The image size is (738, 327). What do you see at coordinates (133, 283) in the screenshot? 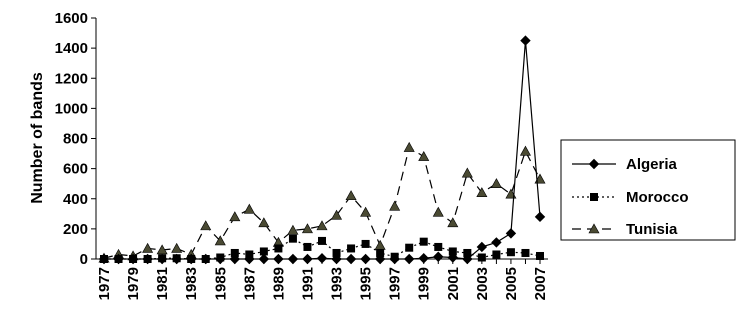
I see `x-tick-label: 1979` at bounding box center [133, 283].